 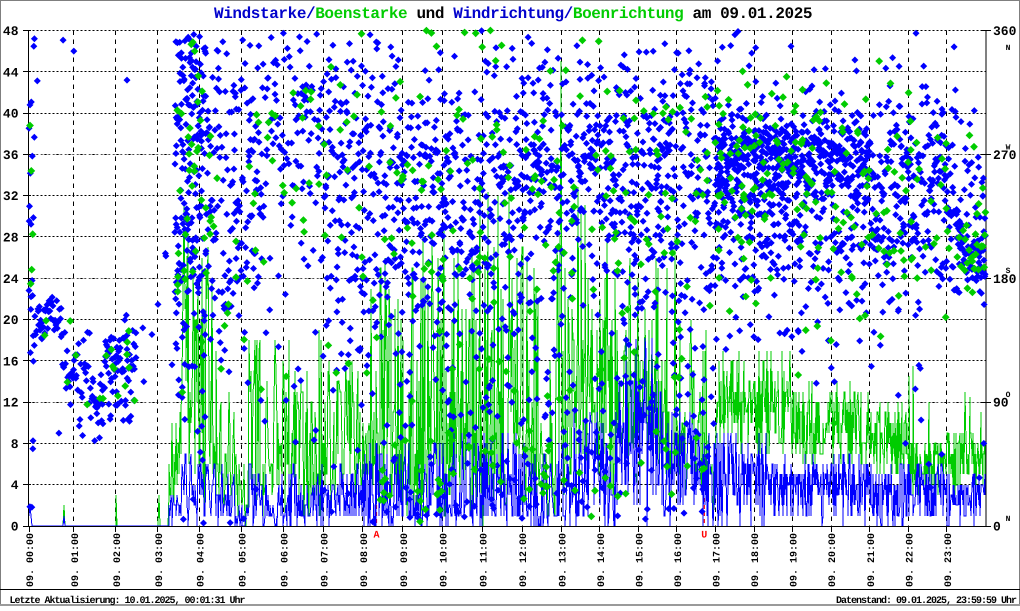 I want to click on svg-text: 09. 01:00, so click(x=76, y=560).